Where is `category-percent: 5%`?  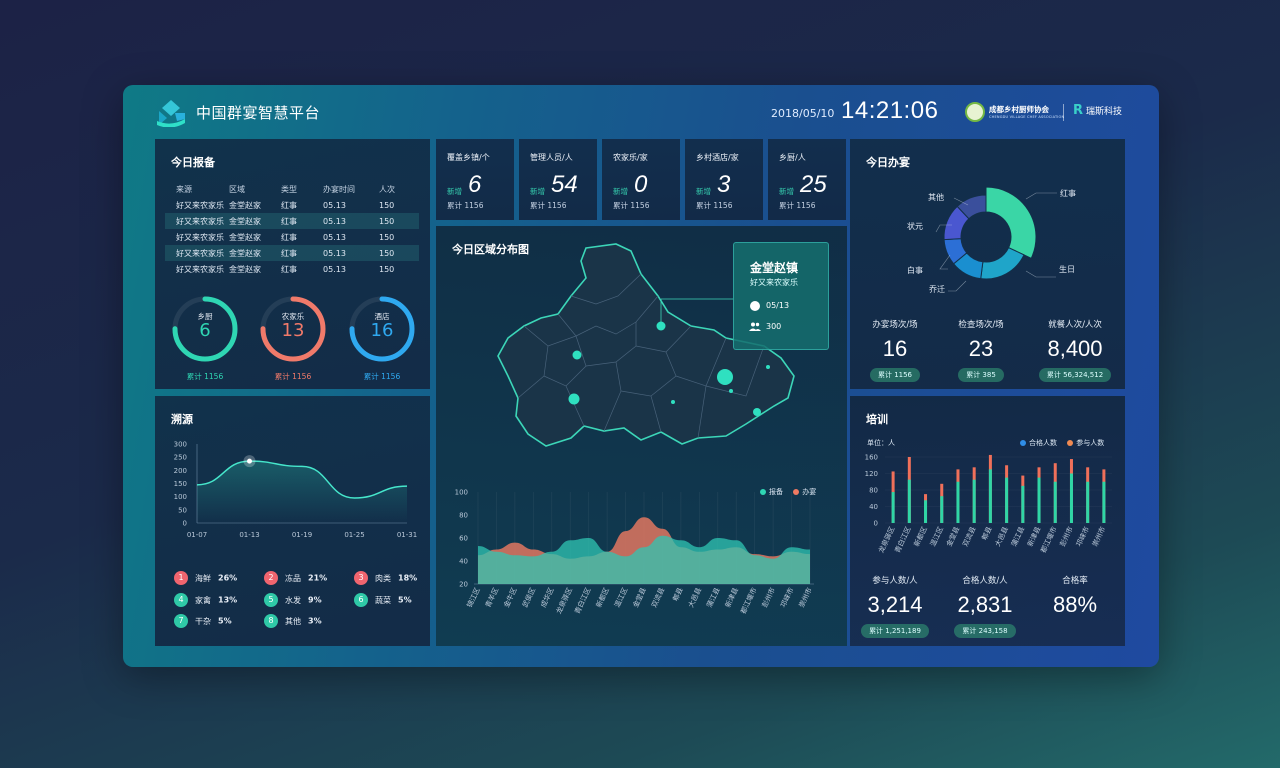
category-percent: 5% is located at coordinates (225, 621).